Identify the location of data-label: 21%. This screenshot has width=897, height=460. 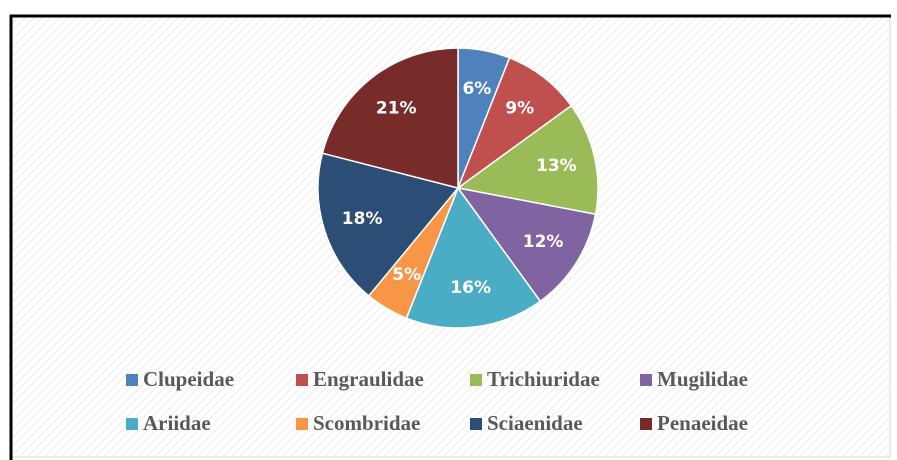
(396, 108).